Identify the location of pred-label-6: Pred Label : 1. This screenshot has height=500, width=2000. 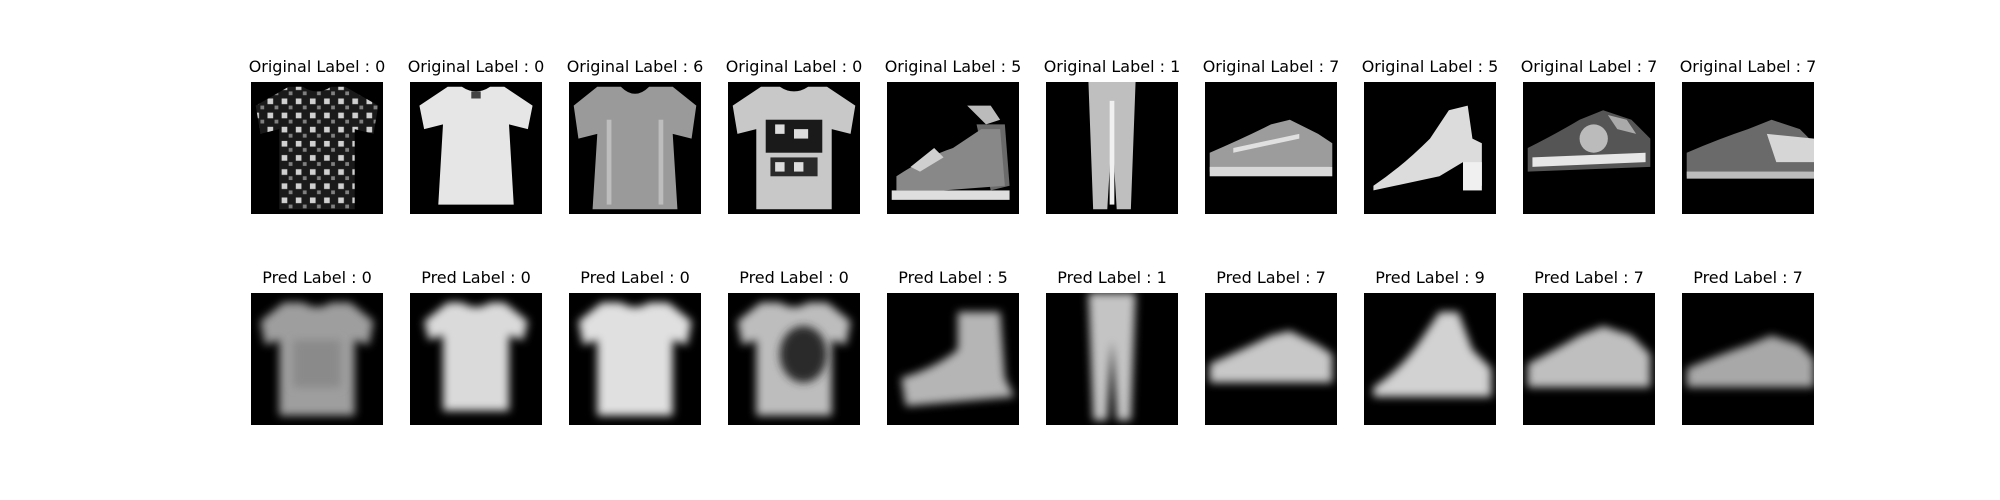
(1112, 277).